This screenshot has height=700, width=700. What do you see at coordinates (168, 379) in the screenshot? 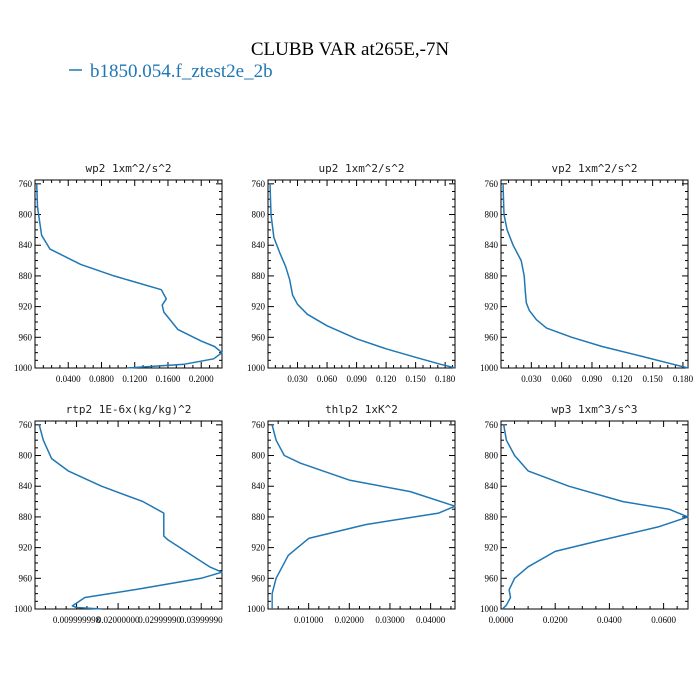
I see `x-tick-label: 0.1600` at bounding box center [168, 379].